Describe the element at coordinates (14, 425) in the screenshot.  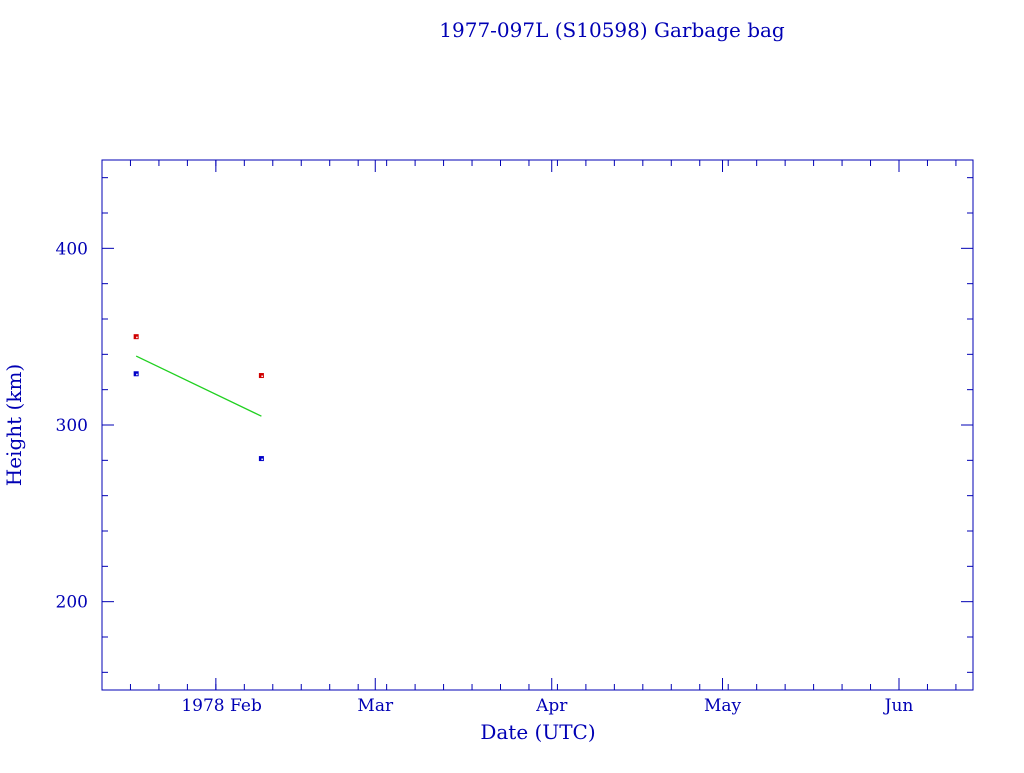
I see `y-axis-label: Height (km)` at that location.